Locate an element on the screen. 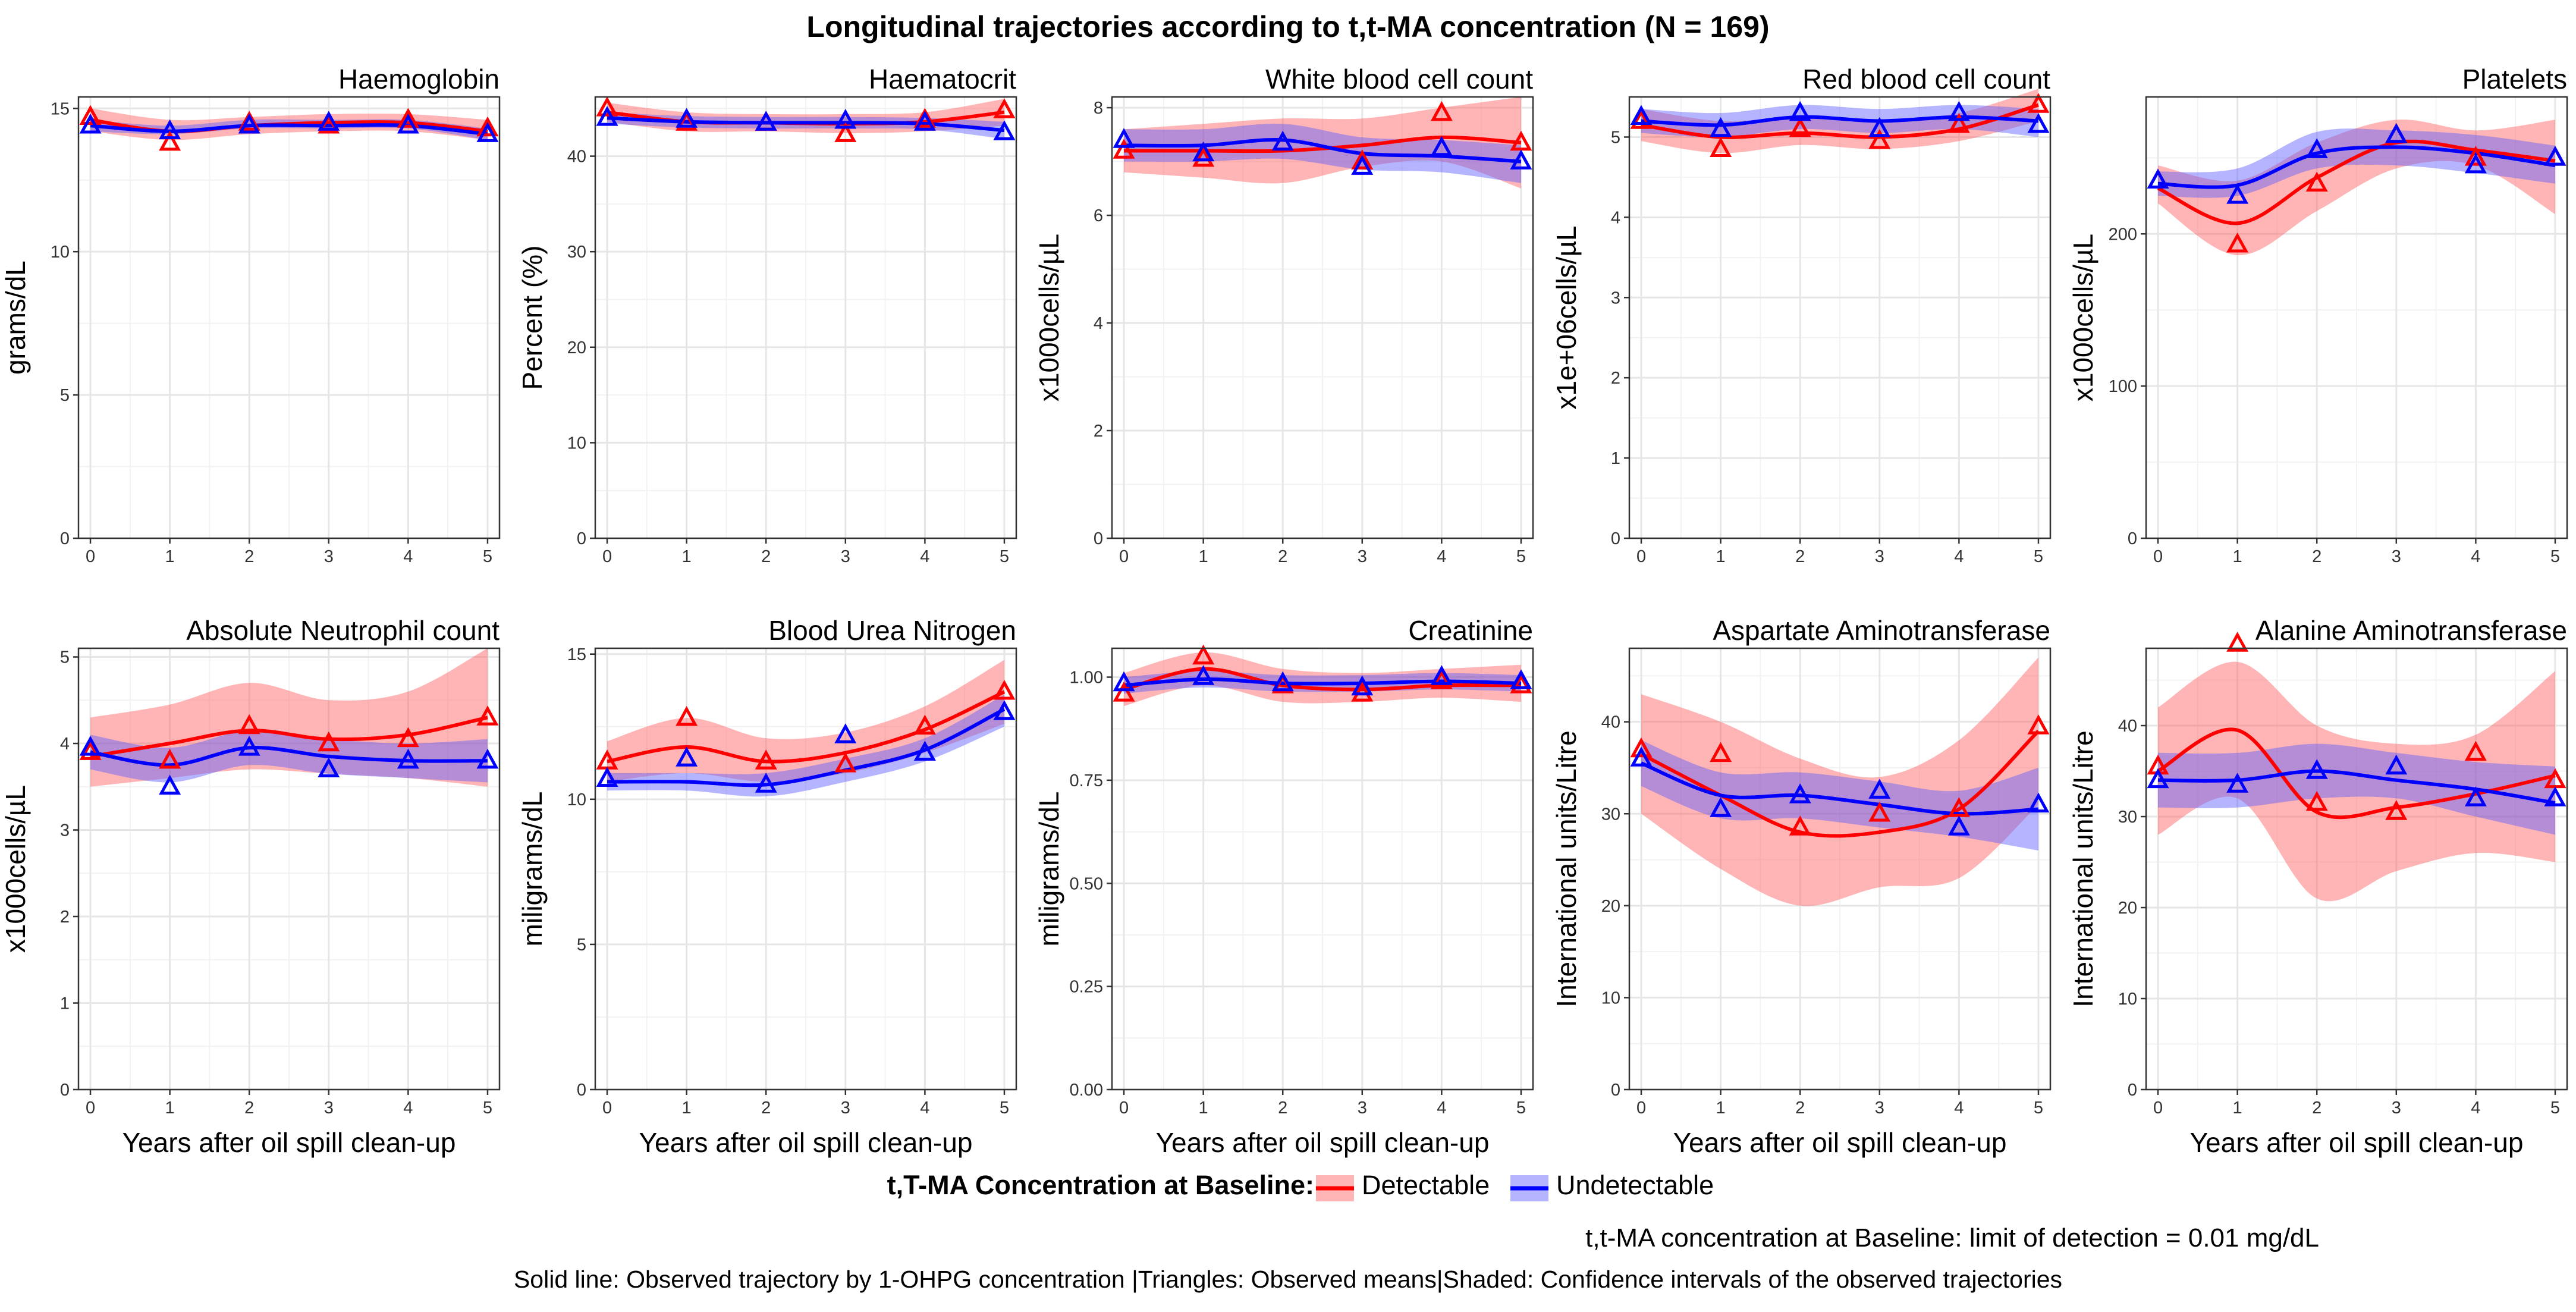 This screenshot has height=1312, width=2576. y-tick-label: 0.50 is located at coordinates (1086, 884).